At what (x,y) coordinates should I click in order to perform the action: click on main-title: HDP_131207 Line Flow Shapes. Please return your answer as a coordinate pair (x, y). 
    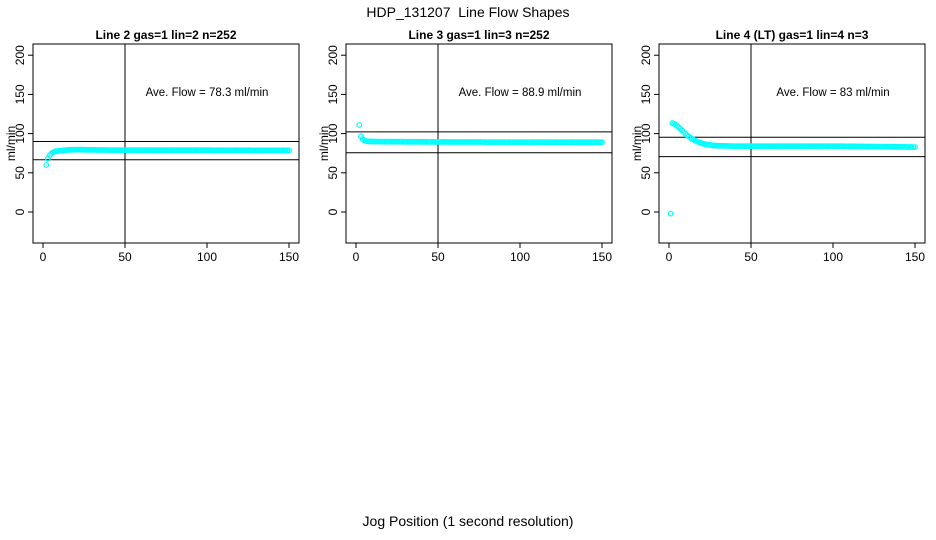
    Looking at the image, I should click on (468, 12).